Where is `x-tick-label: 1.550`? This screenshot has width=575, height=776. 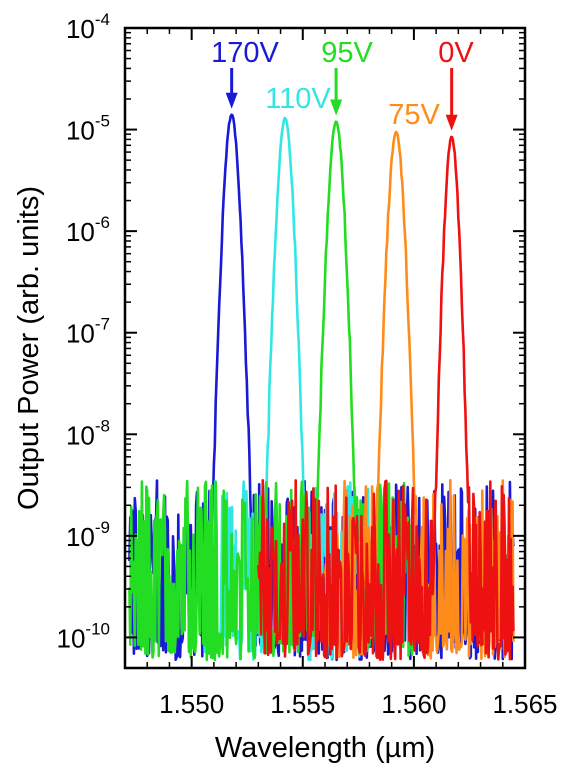
x-tick-label: 1.550 is located at coordinates (191, 704).